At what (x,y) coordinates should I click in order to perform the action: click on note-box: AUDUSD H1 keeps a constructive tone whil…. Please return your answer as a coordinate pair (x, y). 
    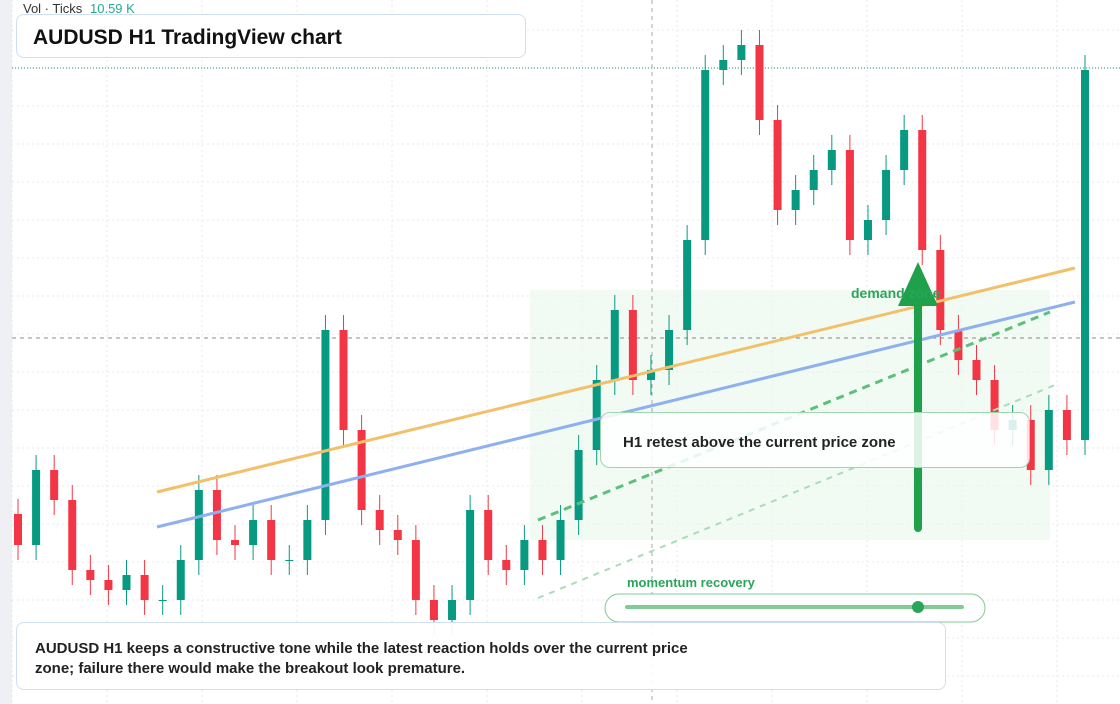
    Looking at the image, I should click on (481, 656).